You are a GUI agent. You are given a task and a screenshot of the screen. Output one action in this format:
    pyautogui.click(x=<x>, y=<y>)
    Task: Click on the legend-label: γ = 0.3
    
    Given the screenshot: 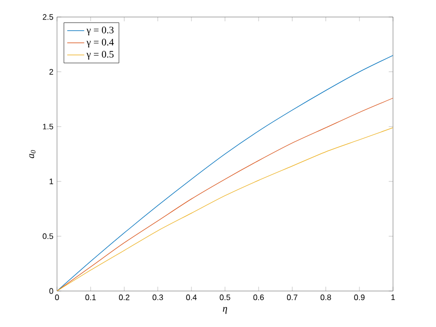 What is the action you would take?
    pyautogui.click(x=100, y=31)
    